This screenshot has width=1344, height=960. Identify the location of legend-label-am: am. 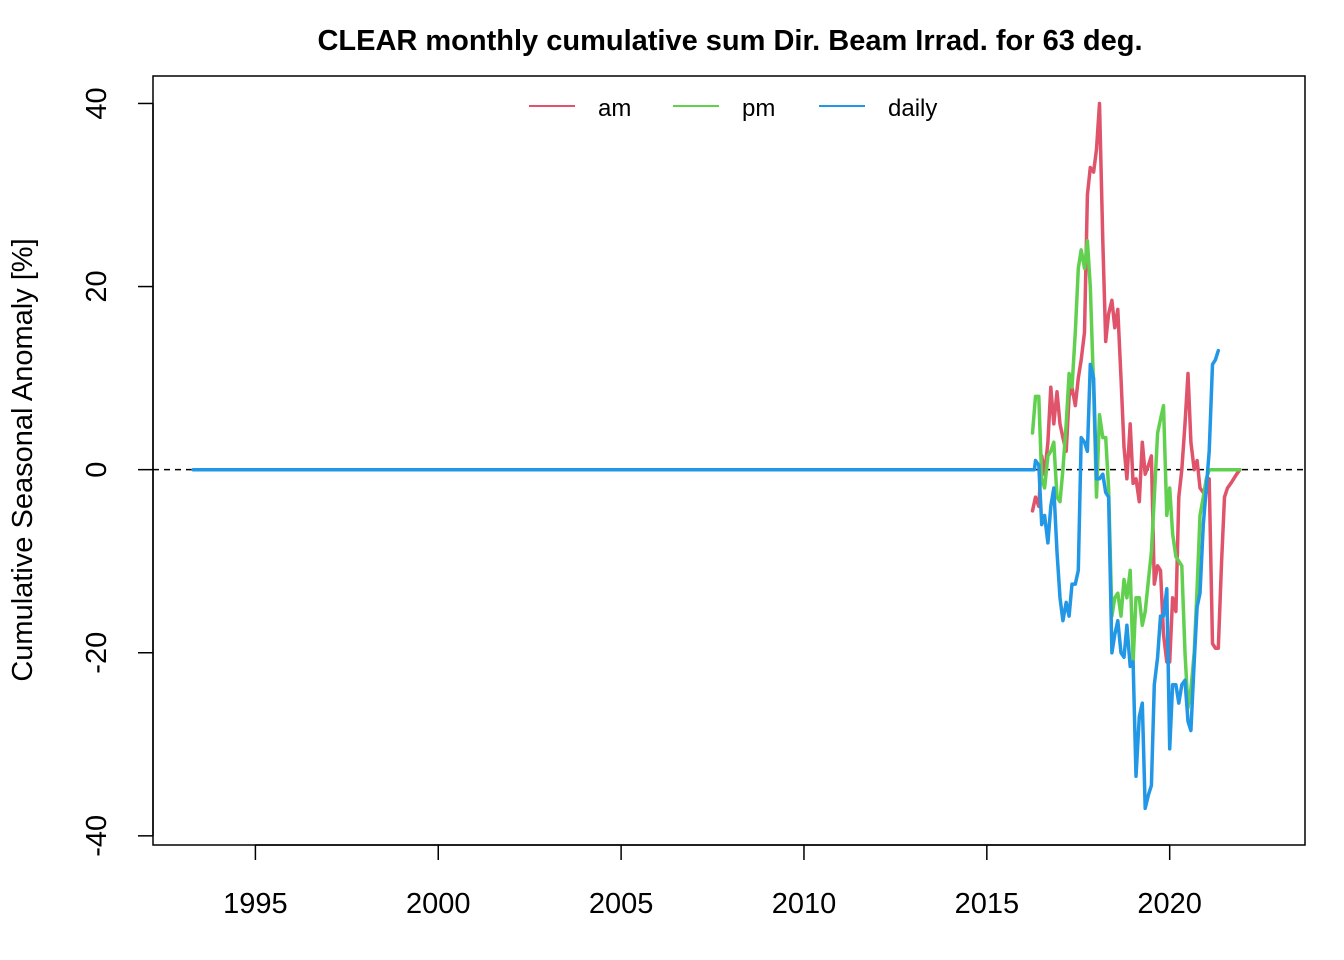
(614, 108).